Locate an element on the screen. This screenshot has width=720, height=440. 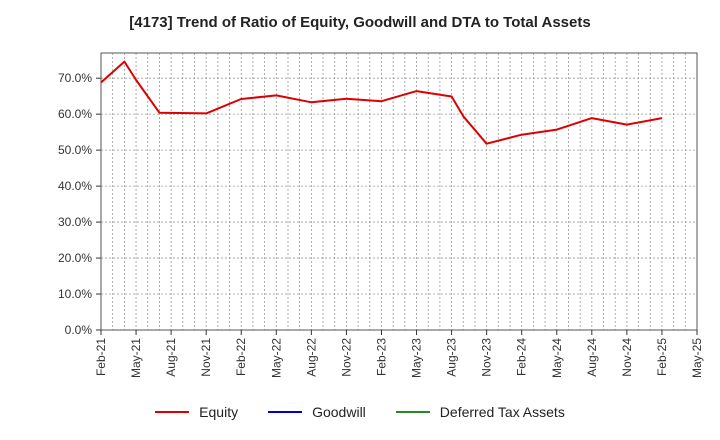
x-tick-label: Feb-22 is located at coordinates (241, 357).